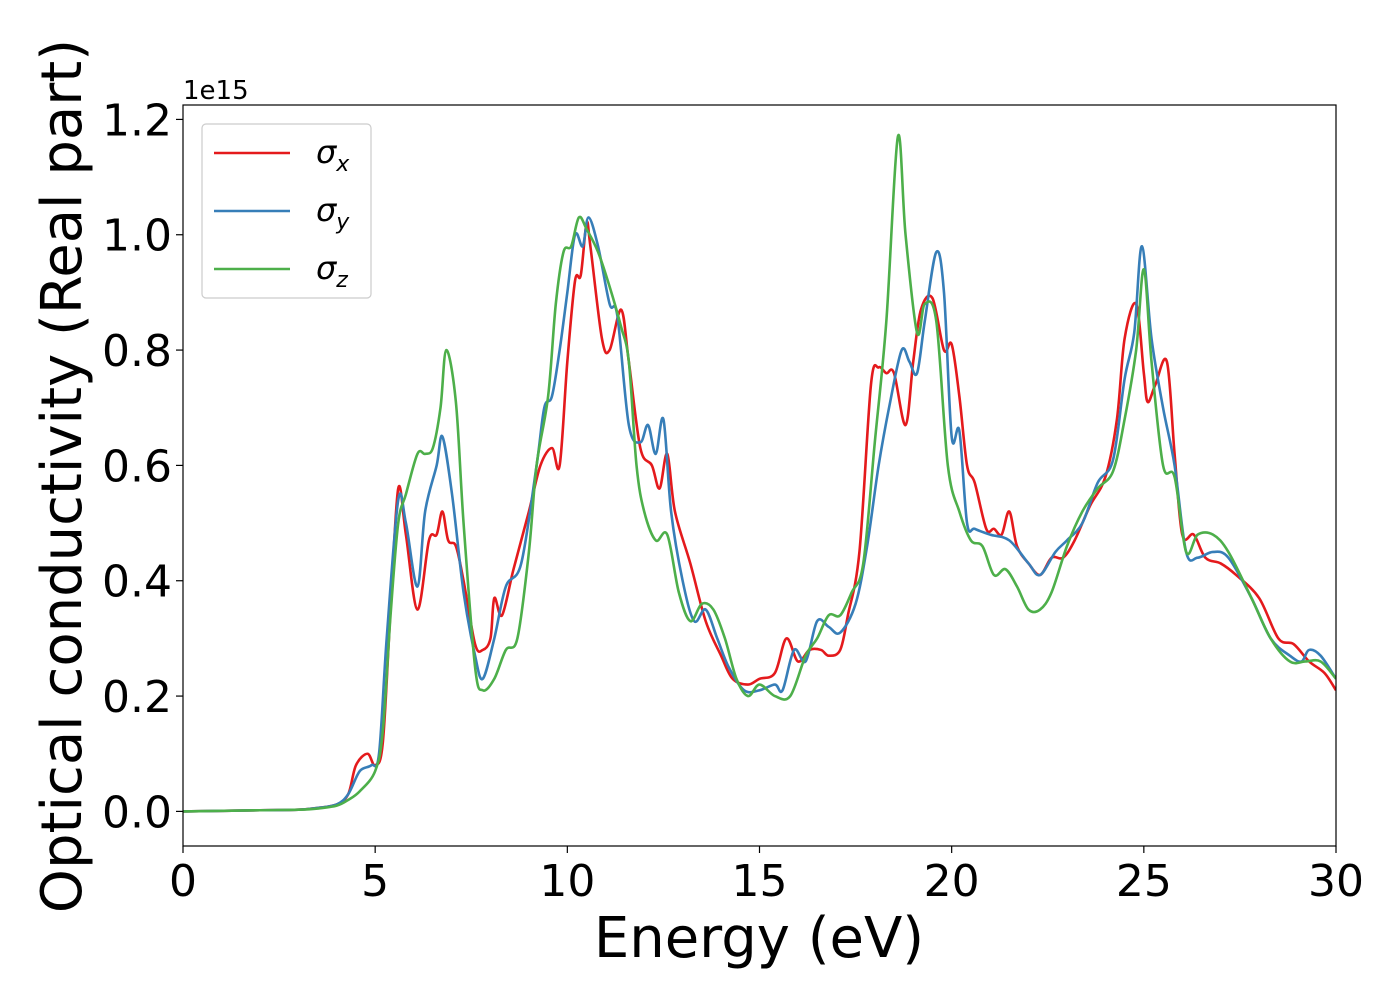 This screenshot has height=1000, width=1400. I want to click on x-tick-label: 10, so click(567, 881).